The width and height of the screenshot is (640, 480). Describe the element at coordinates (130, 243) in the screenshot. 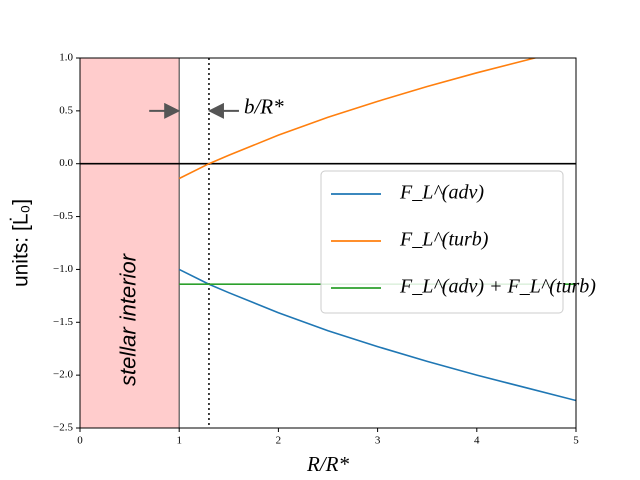

I see `stellar-interior-region` at that location.